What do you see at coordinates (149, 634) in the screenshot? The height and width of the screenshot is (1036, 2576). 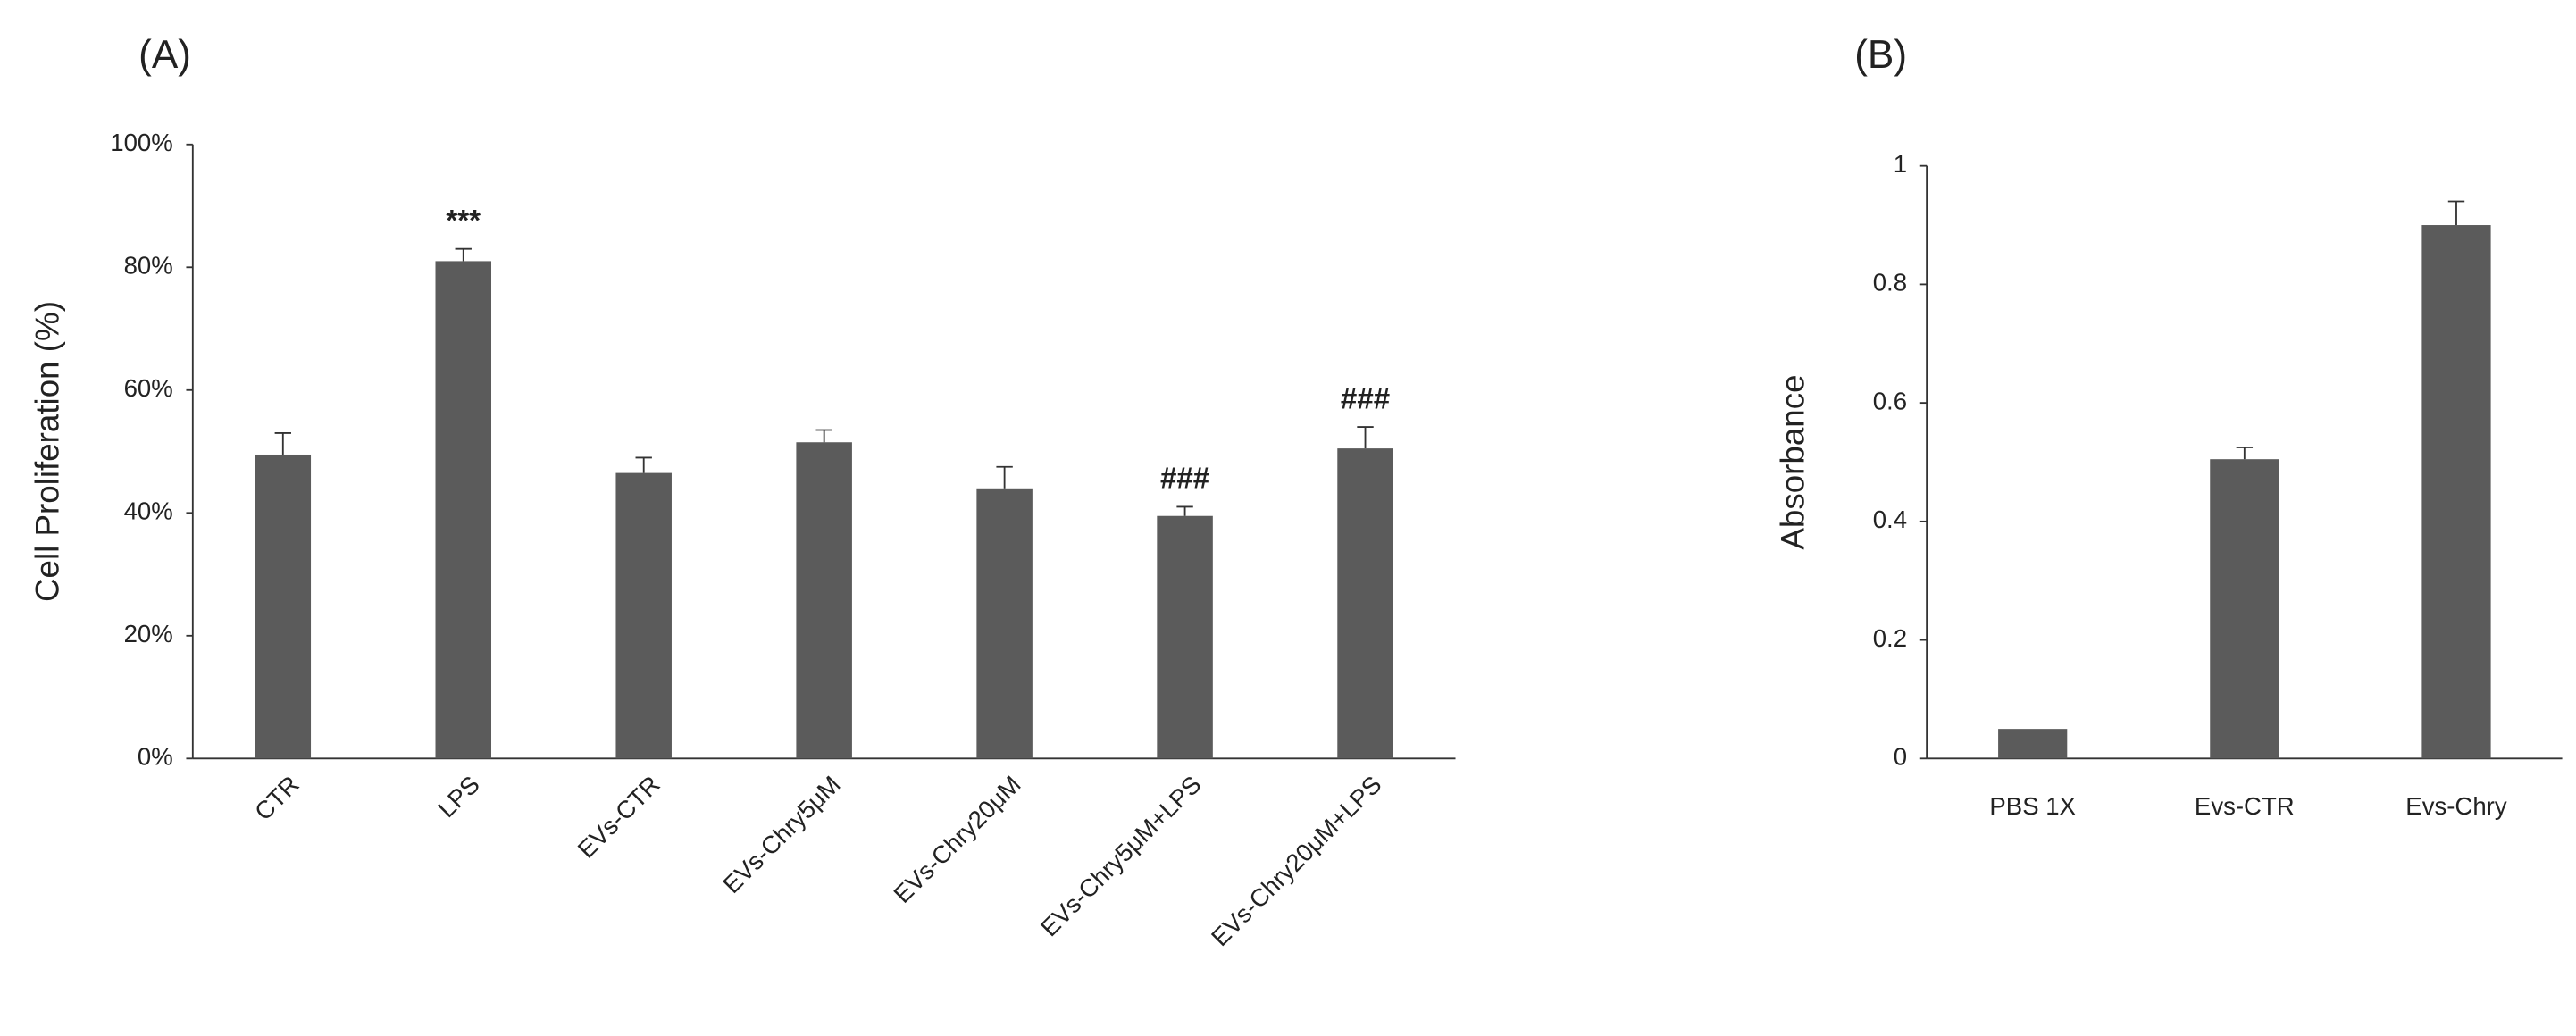 I see `y-tick-label: 20%` at bounding box center [149, 634].